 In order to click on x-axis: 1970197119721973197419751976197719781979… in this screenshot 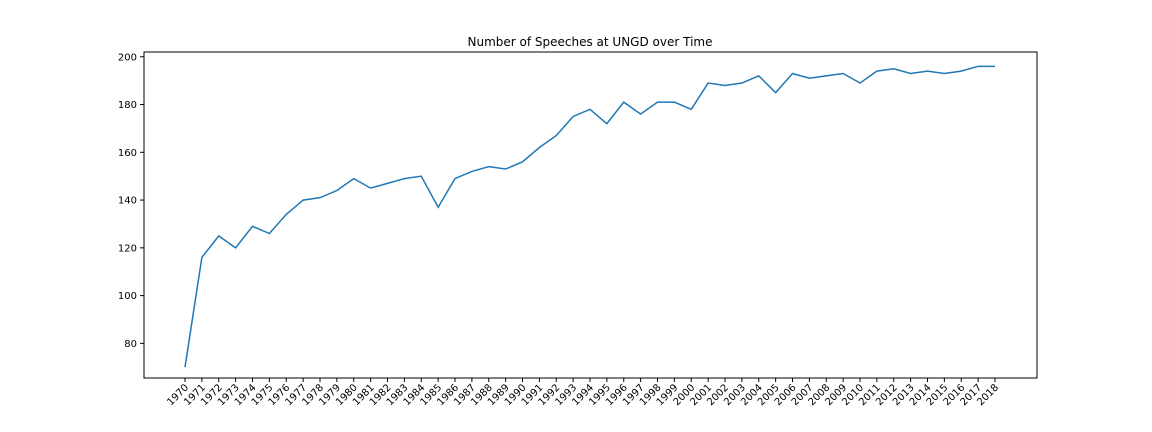, I will do `click(583, 393)`.